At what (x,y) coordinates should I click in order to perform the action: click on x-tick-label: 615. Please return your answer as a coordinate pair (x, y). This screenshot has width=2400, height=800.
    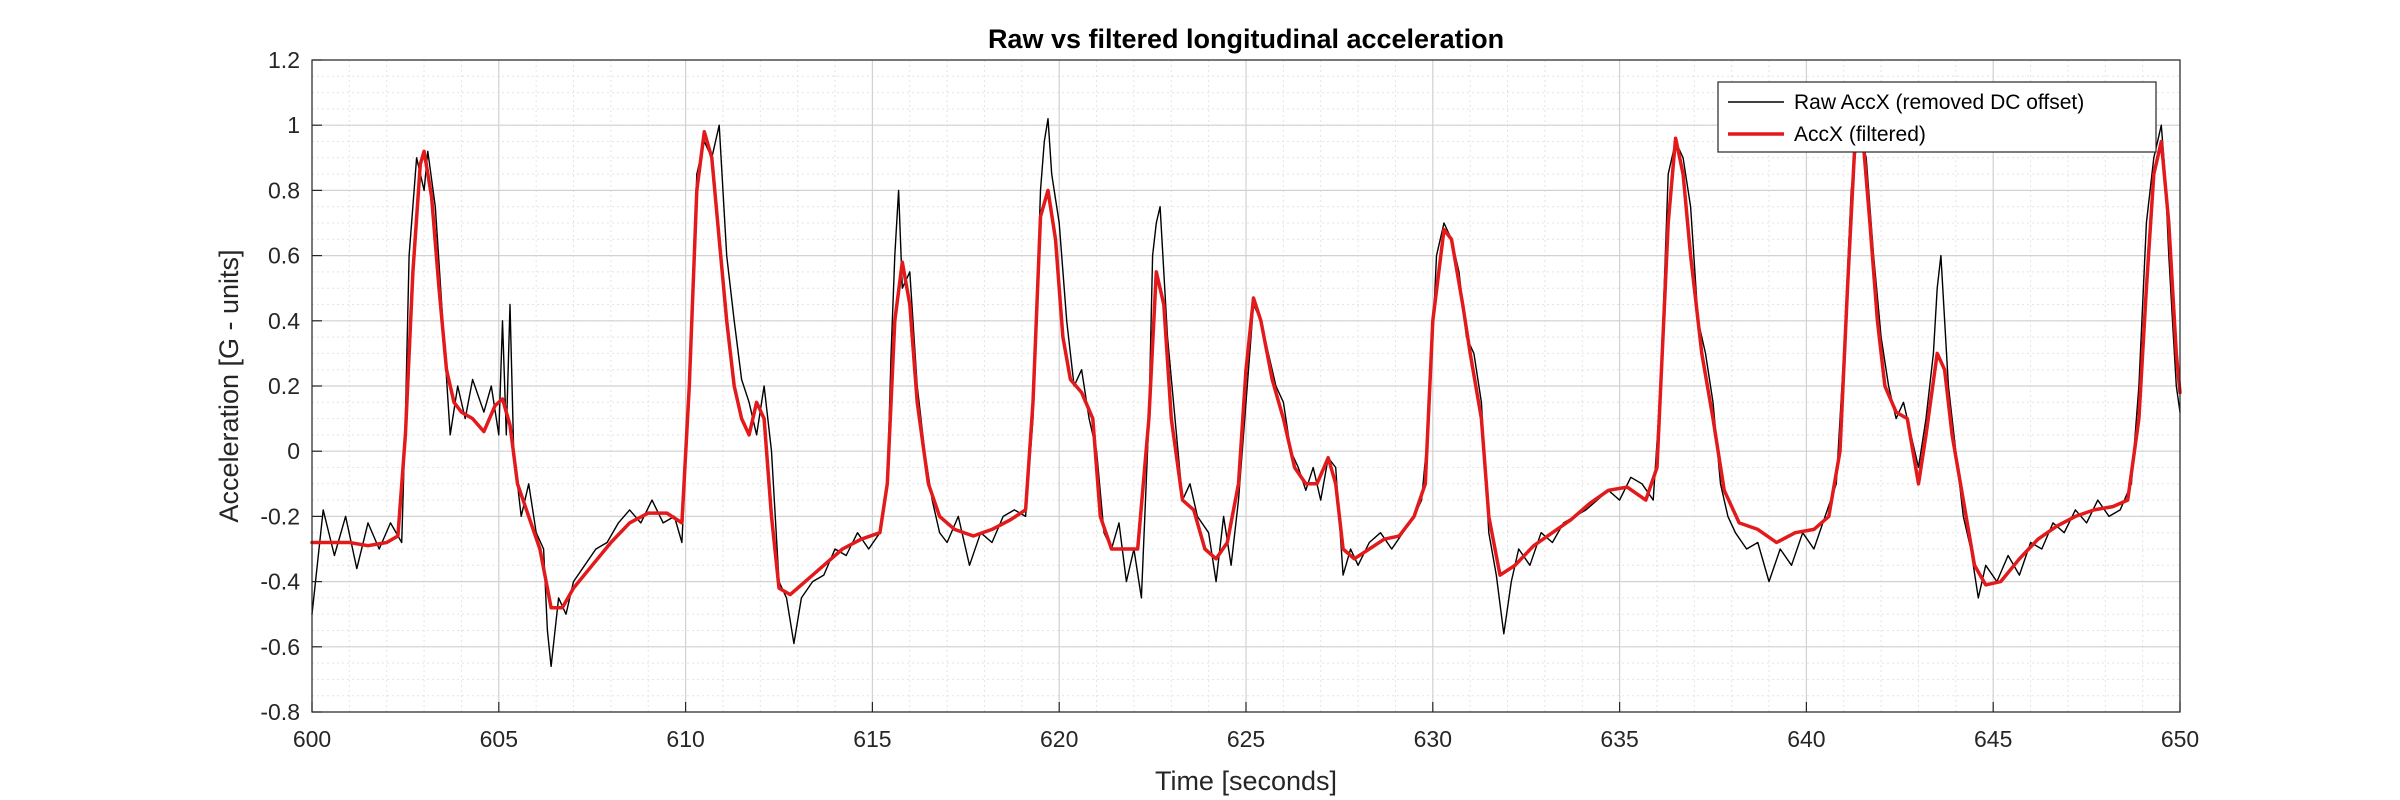
    Looking at the image, I should click on (872, 739).